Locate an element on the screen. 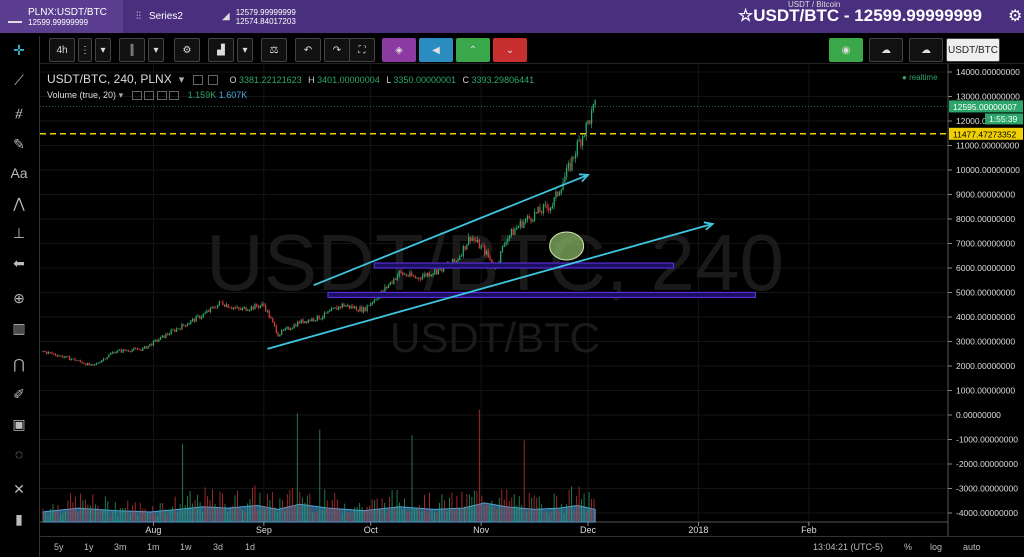 Image resolution: width=1024 pixels, height=557 pixels. time-tick-label: Dec is located at coordinates (588, 530).